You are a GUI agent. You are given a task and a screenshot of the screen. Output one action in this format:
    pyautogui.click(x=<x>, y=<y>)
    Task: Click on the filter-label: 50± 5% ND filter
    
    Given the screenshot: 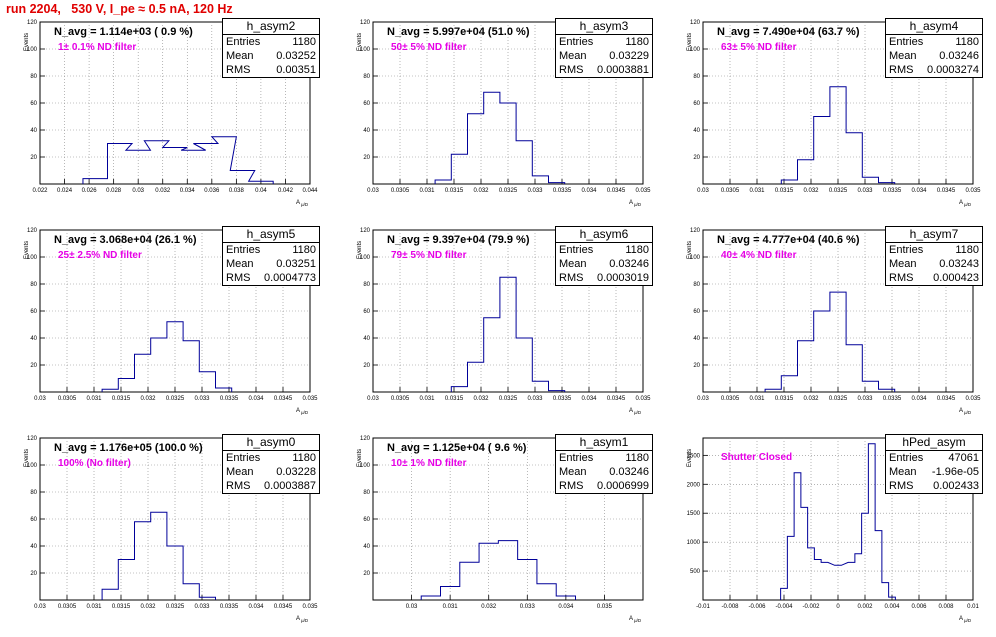 What is the action you would take?
    pyautogui.click(x=429, y=47)
    